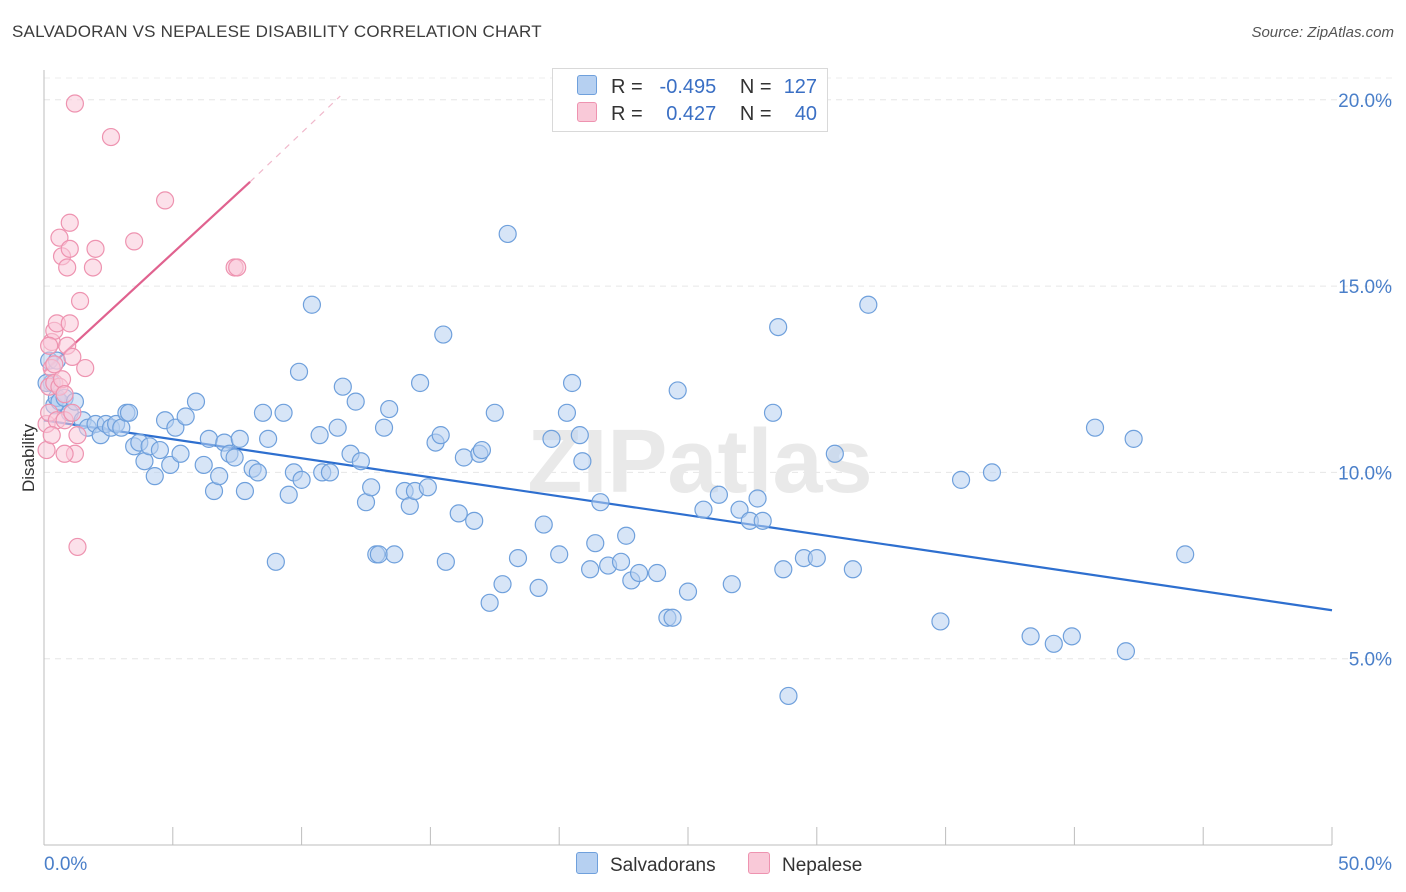 The width and height of the screenshot is (1406, 892). Describe the element at coordinates (805, 864) in the screenshot. I see `legend-item-nepalese: Nepalese` at that location.